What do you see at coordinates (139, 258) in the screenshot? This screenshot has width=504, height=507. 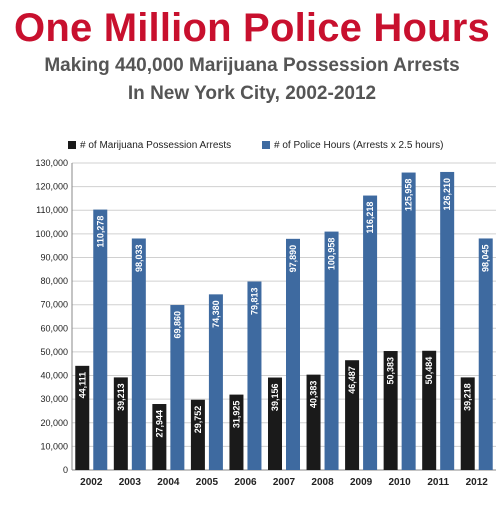 I see `hours-bar-label: 98,033` at bounding box center [139, 258].